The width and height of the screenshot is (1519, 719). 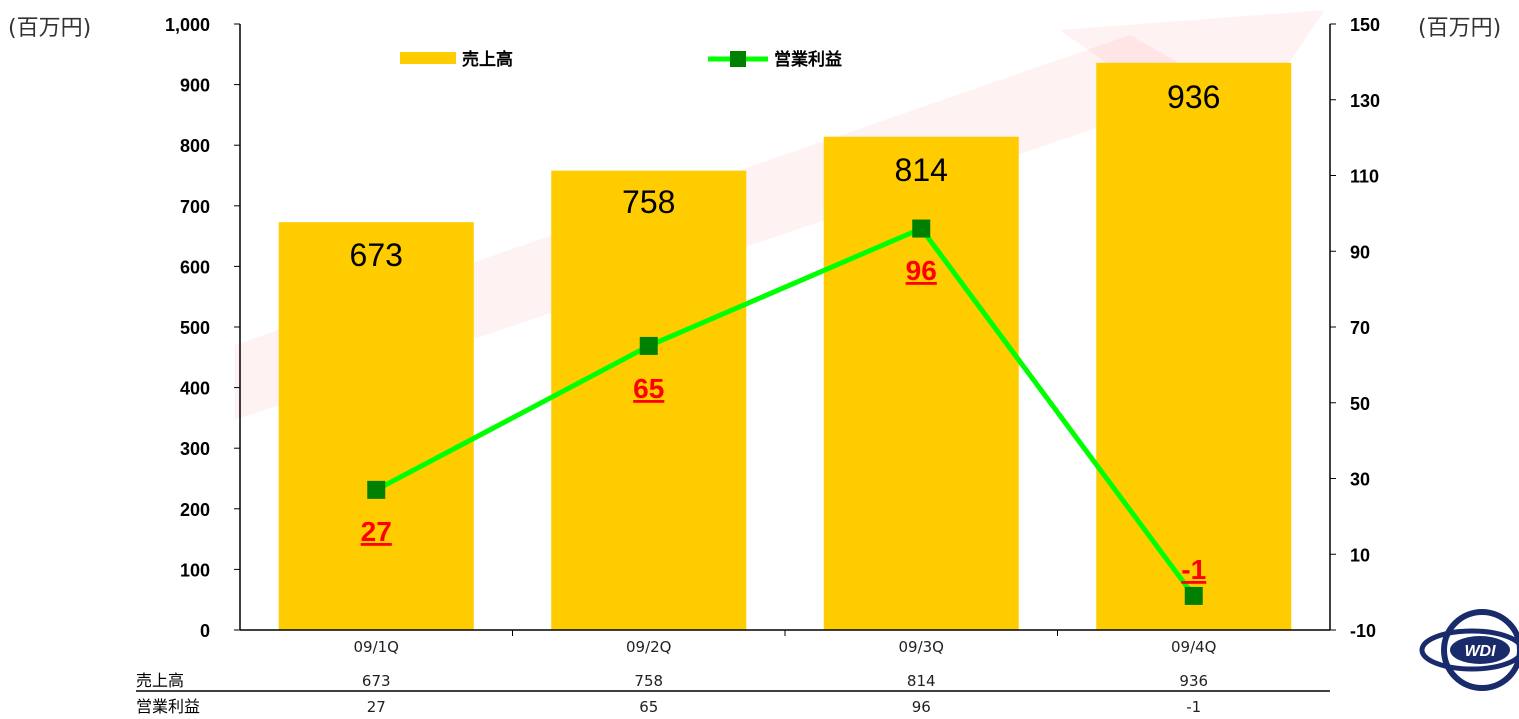 I want to click on wdi-logo: WDI, so click(x=1469, y=650).